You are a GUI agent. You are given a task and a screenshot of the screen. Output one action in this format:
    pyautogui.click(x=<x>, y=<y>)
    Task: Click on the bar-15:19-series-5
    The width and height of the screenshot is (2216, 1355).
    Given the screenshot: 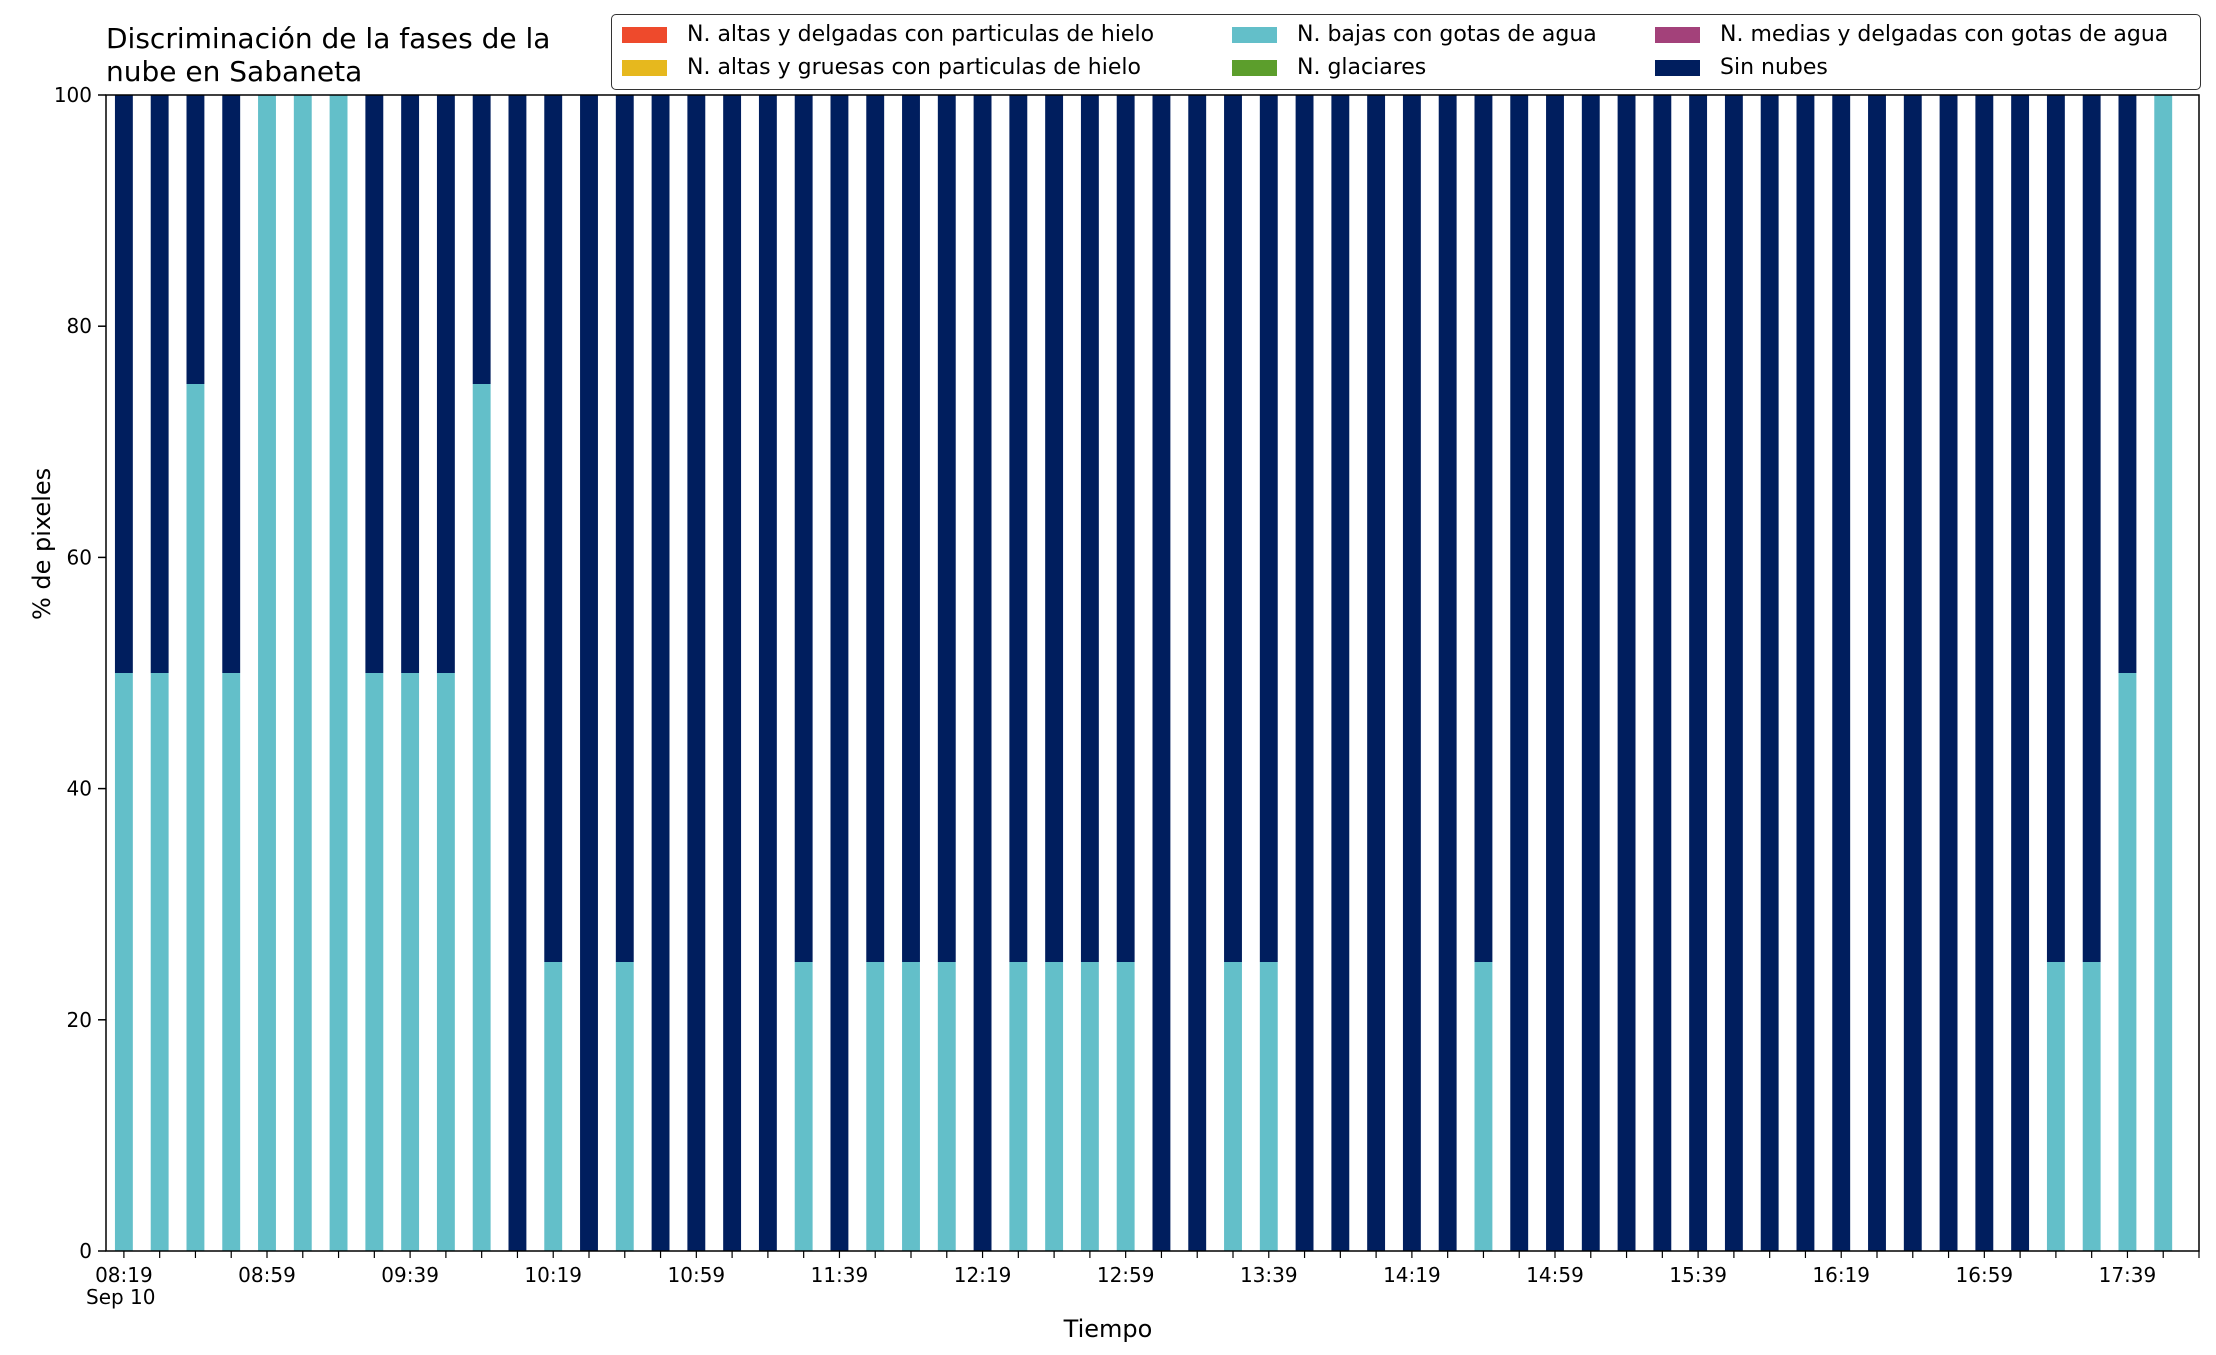 What is the action you would take?
    pyautogui.click(x=1626, y=673)
    